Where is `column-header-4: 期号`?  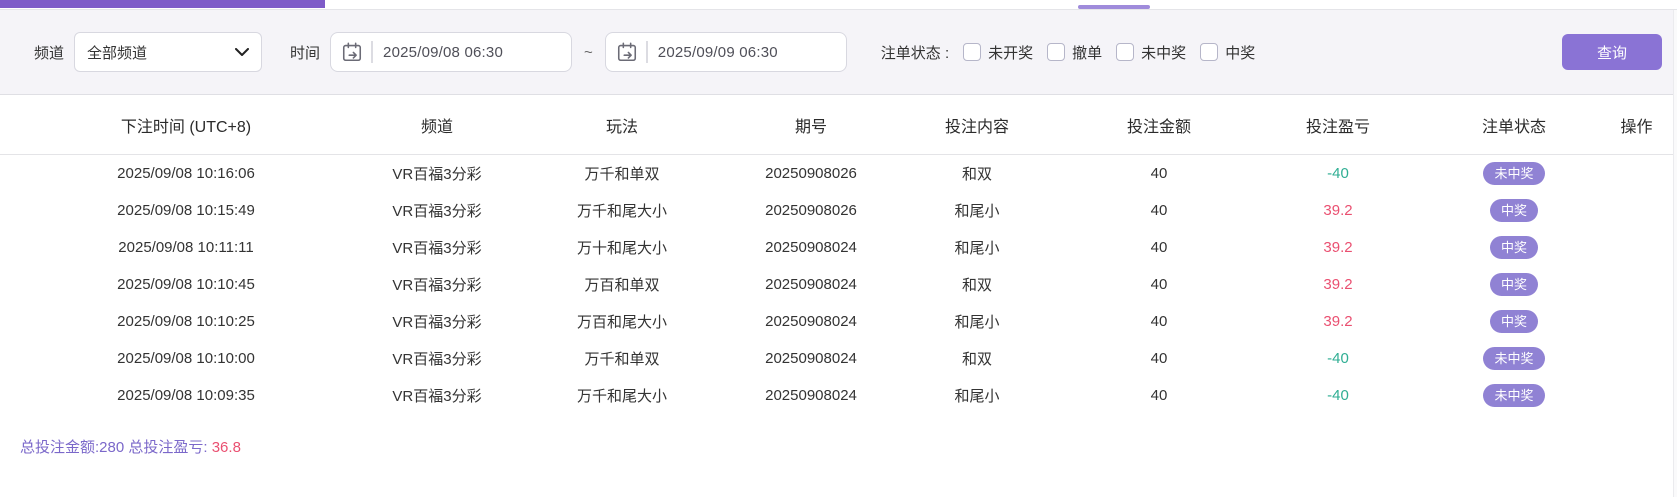
column-header-4: 期号 is located at coordinates (810, 127).